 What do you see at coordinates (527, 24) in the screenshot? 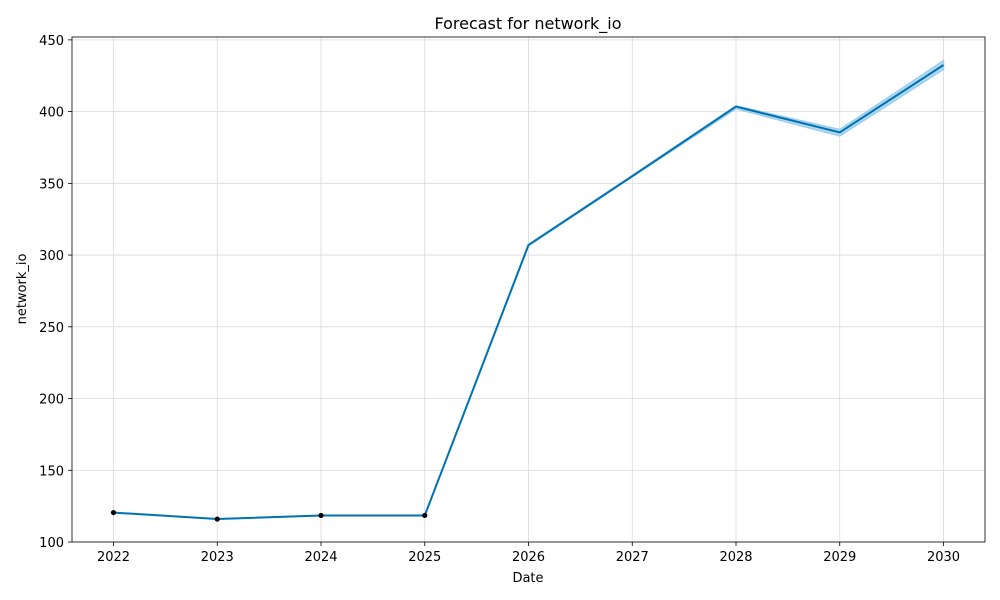
I see `chart-title: Forecast for network_io` at bounding box center [527, 24].